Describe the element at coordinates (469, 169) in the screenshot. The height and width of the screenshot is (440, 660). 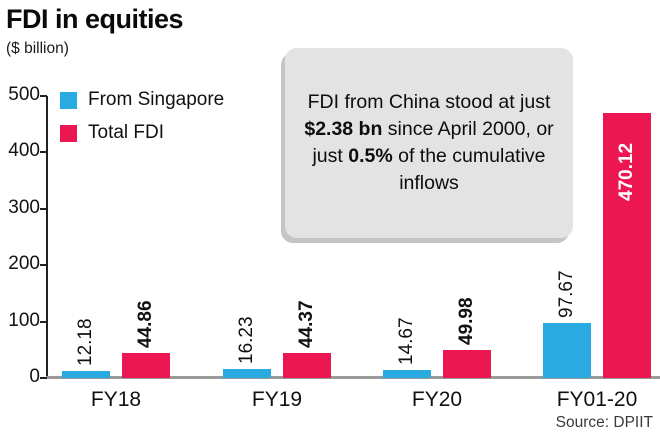
I see `annotation-segment: of the cumulative inflows` at that location.